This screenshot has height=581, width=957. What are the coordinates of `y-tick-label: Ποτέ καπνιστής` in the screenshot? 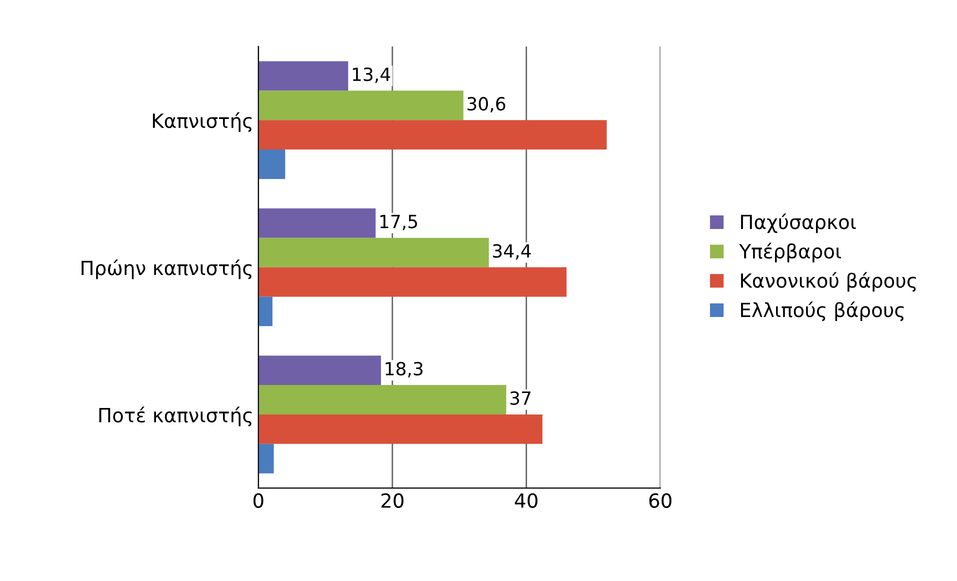 It's located at (175, 416).